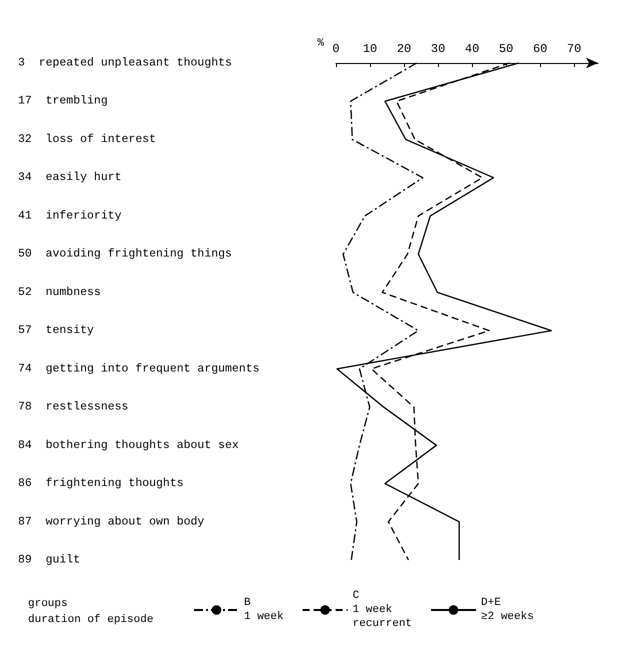 The image size is (626, 658). Describe the element at coordinates (125, 254) in the screenshot. I see `y-tick-label: 50 avoiding frightening things` at that location.